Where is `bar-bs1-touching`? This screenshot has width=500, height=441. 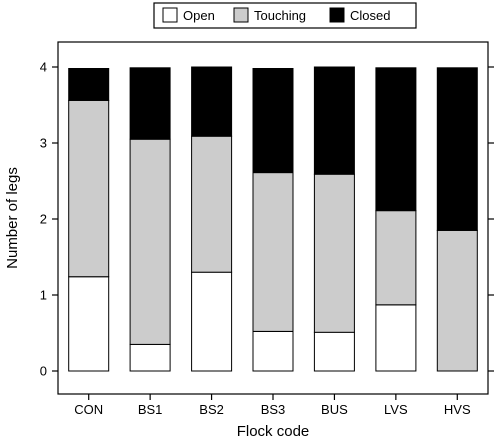 bar-bs1-touching is located at coordinates (150, 241).